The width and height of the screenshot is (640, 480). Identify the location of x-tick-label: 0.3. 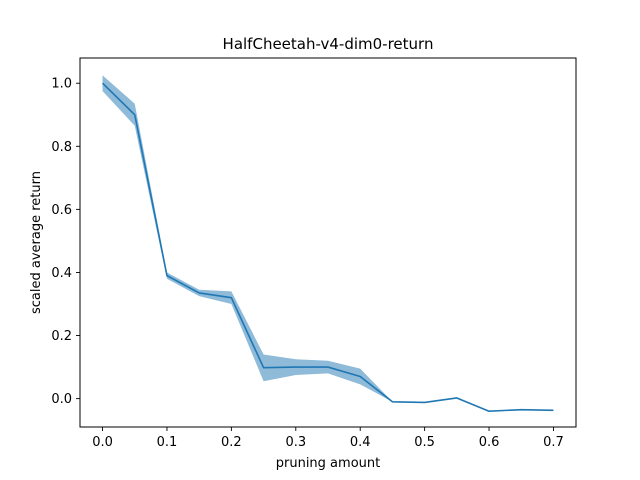
(295, 442).